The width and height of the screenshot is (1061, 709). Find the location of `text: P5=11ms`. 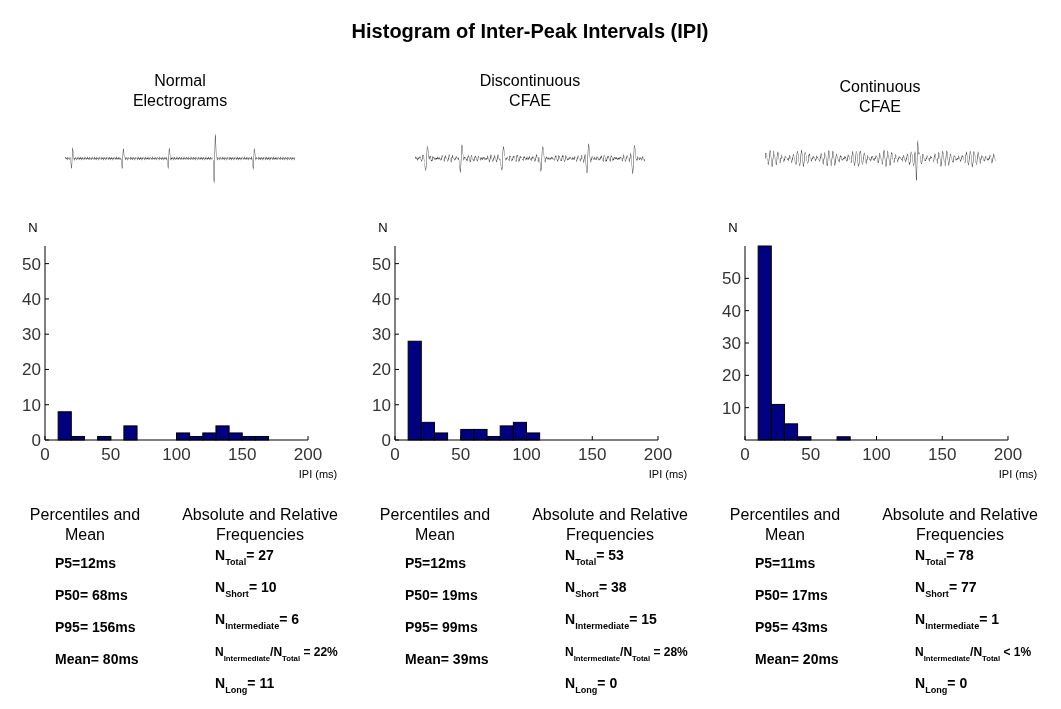

text: P5=11ms is located at coordinates (785, 563).